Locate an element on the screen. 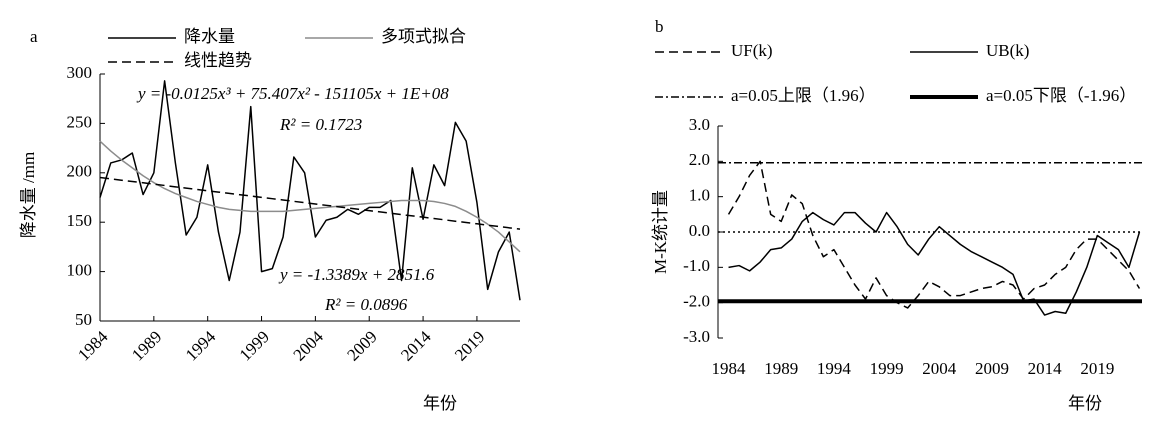 The width and height of the screenshot is (1170, 434). legend-label: UF(k) is located at coordinates (752, 50).